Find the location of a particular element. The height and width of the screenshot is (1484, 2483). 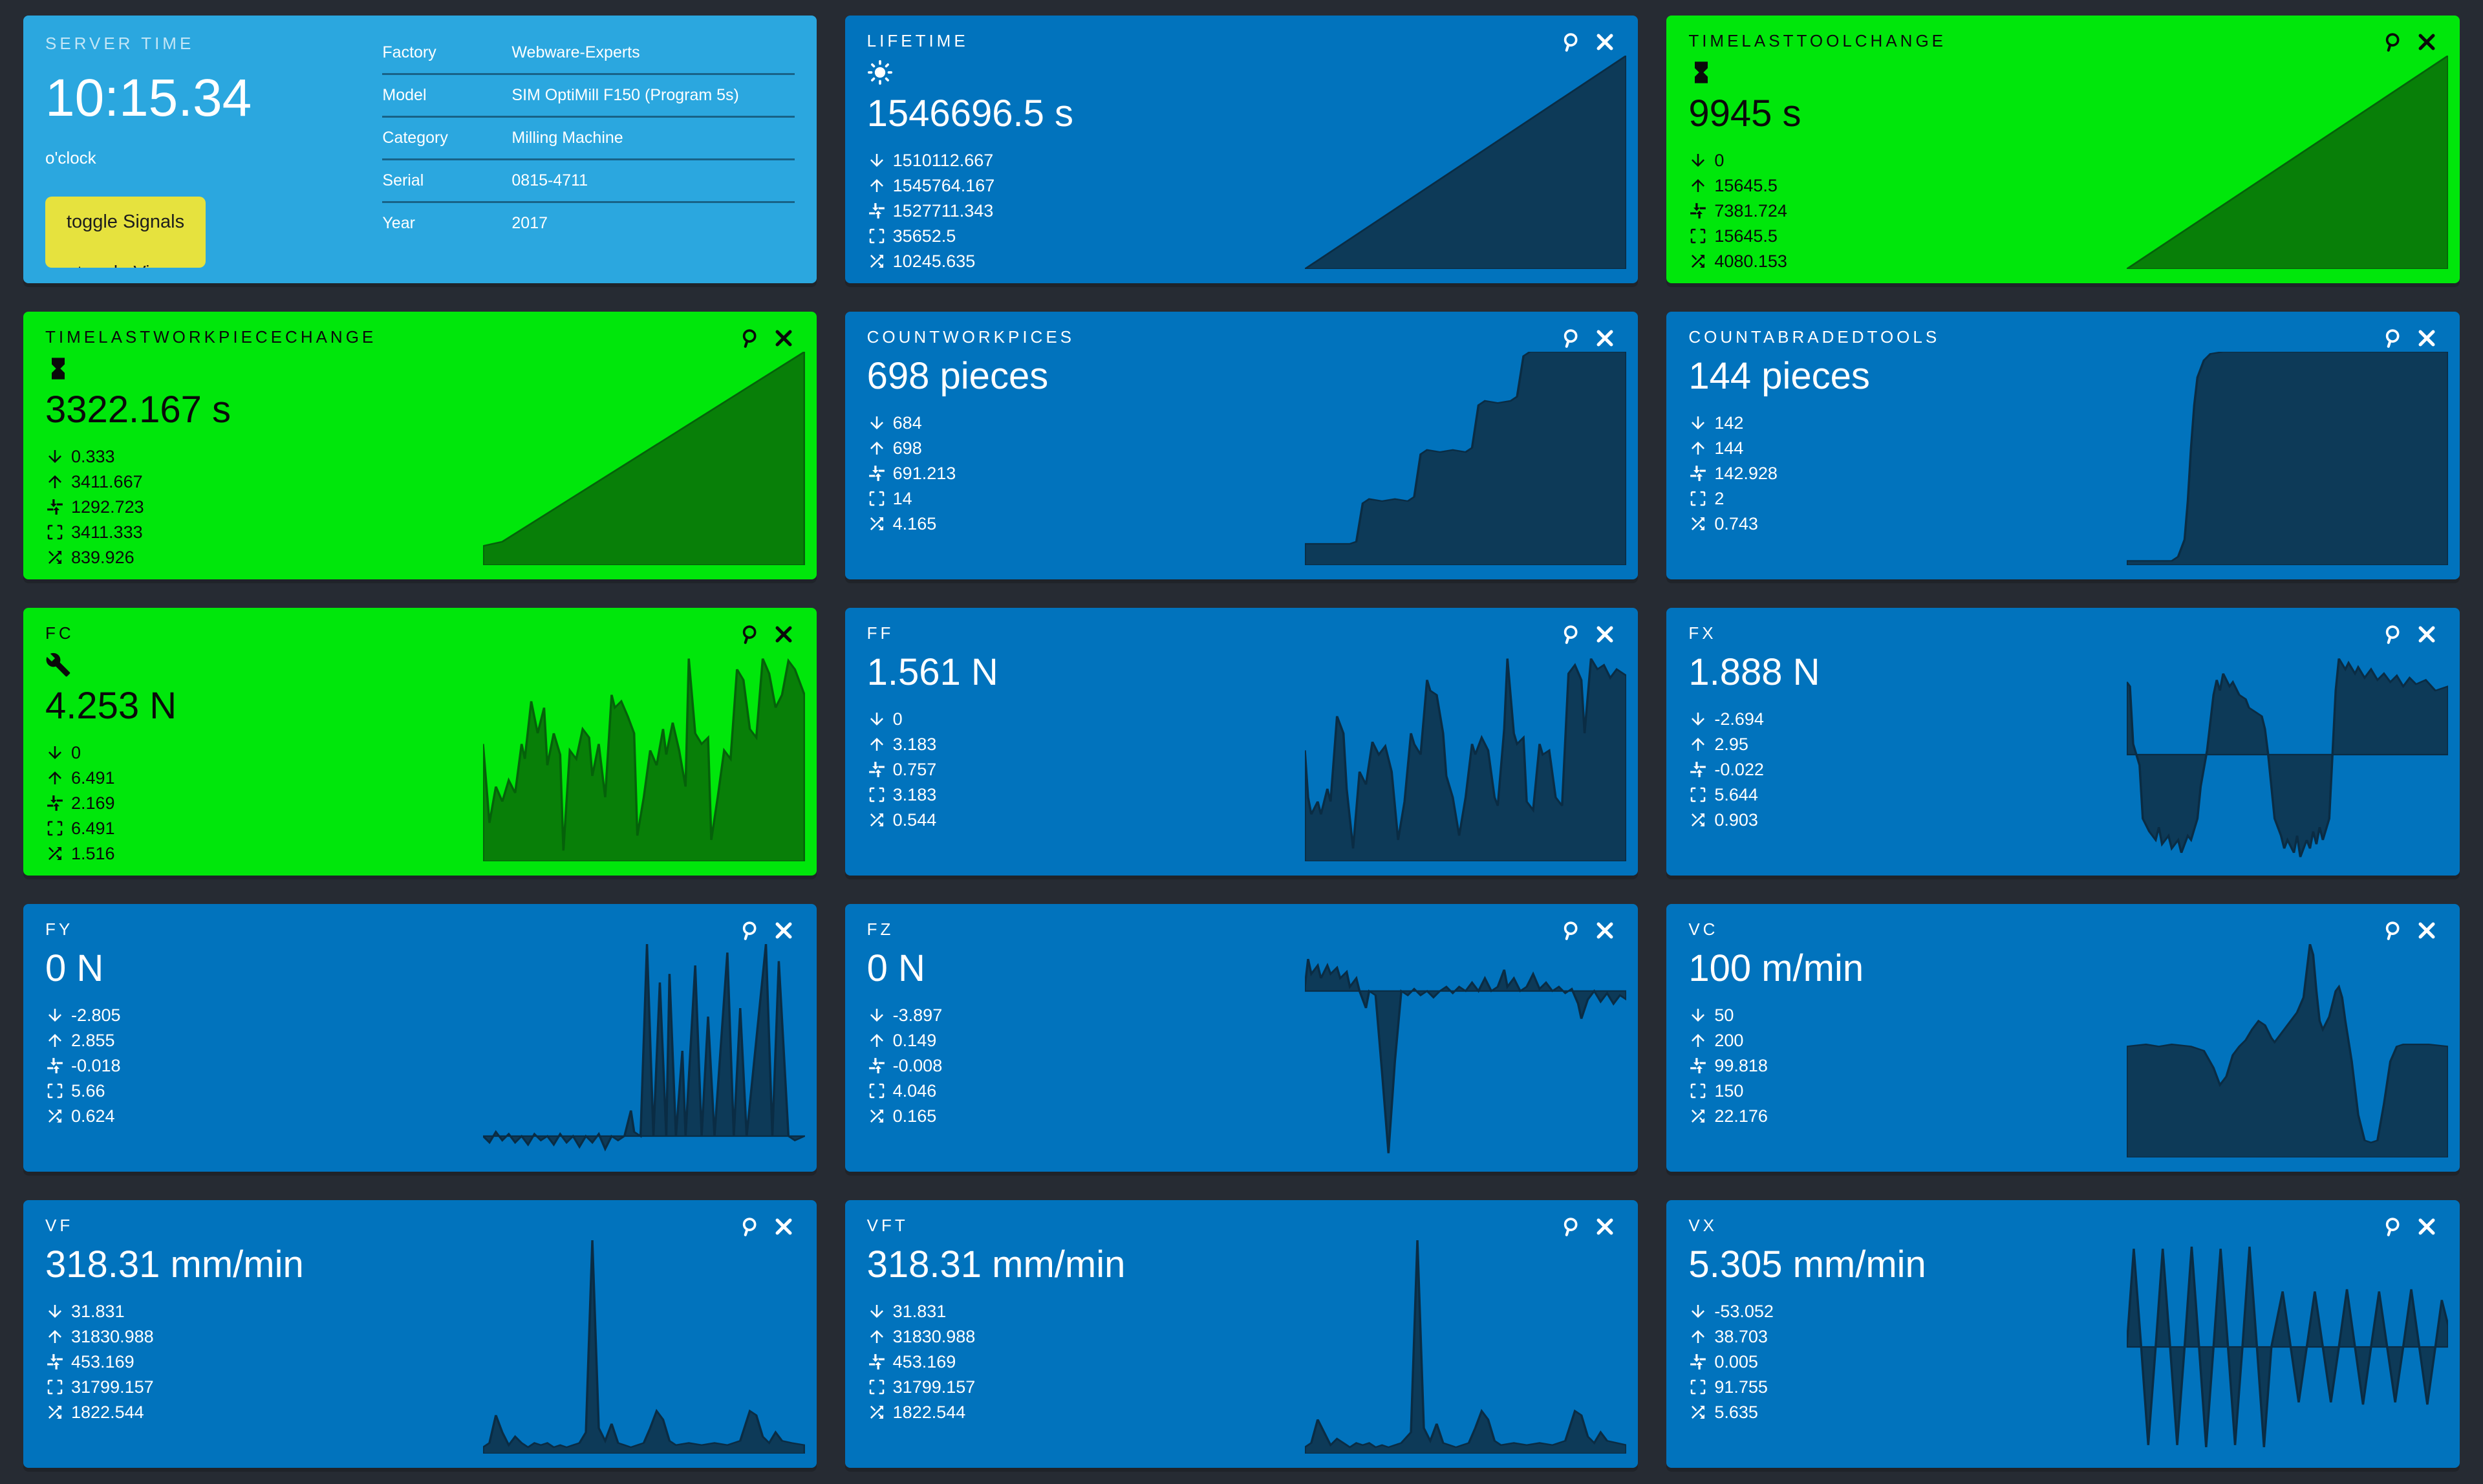

stat-value: 5.644 is located at coordinates (1736, 794).